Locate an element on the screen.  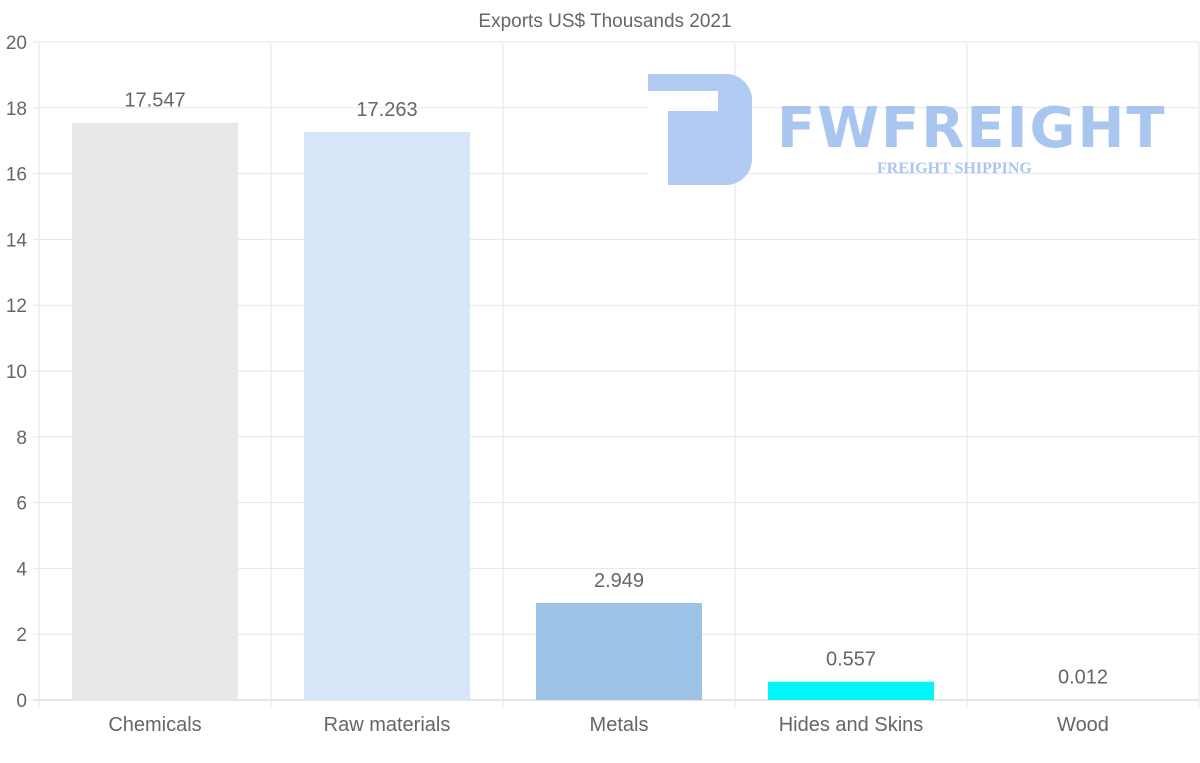
bar-value-label: 2.949 is located at coordinates (619, 581).